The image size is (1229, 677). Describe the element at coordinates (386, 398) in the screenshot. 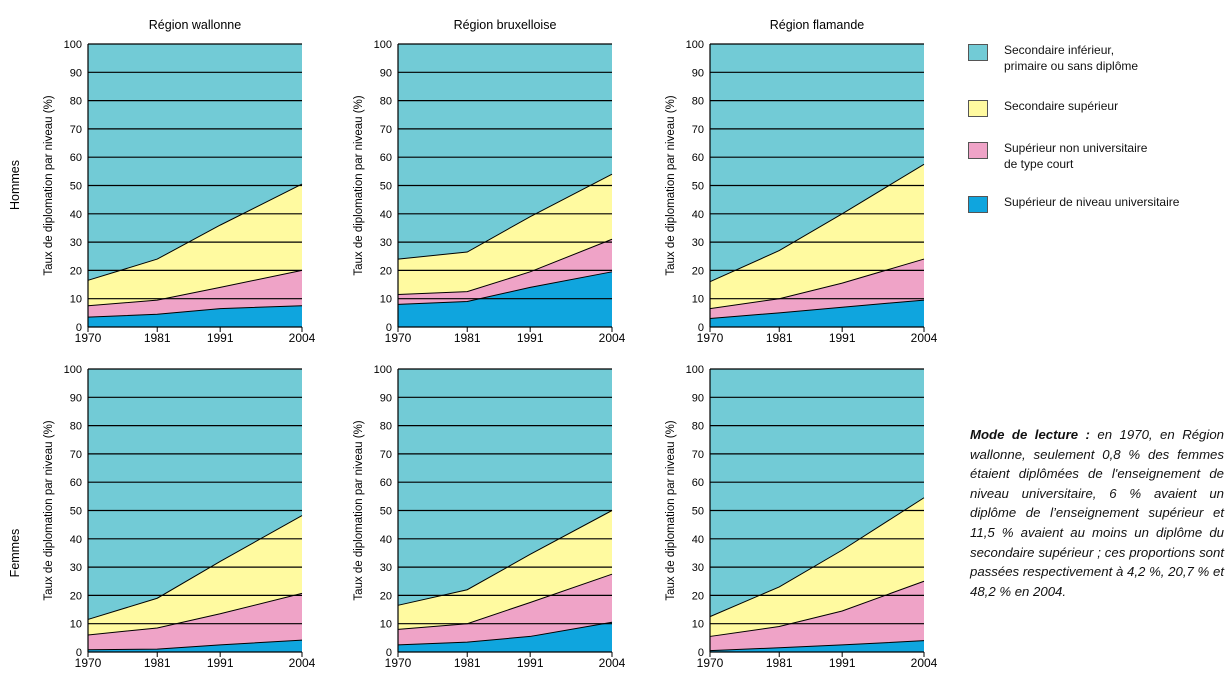

I see `chart-5-ytick: 90` at that location.